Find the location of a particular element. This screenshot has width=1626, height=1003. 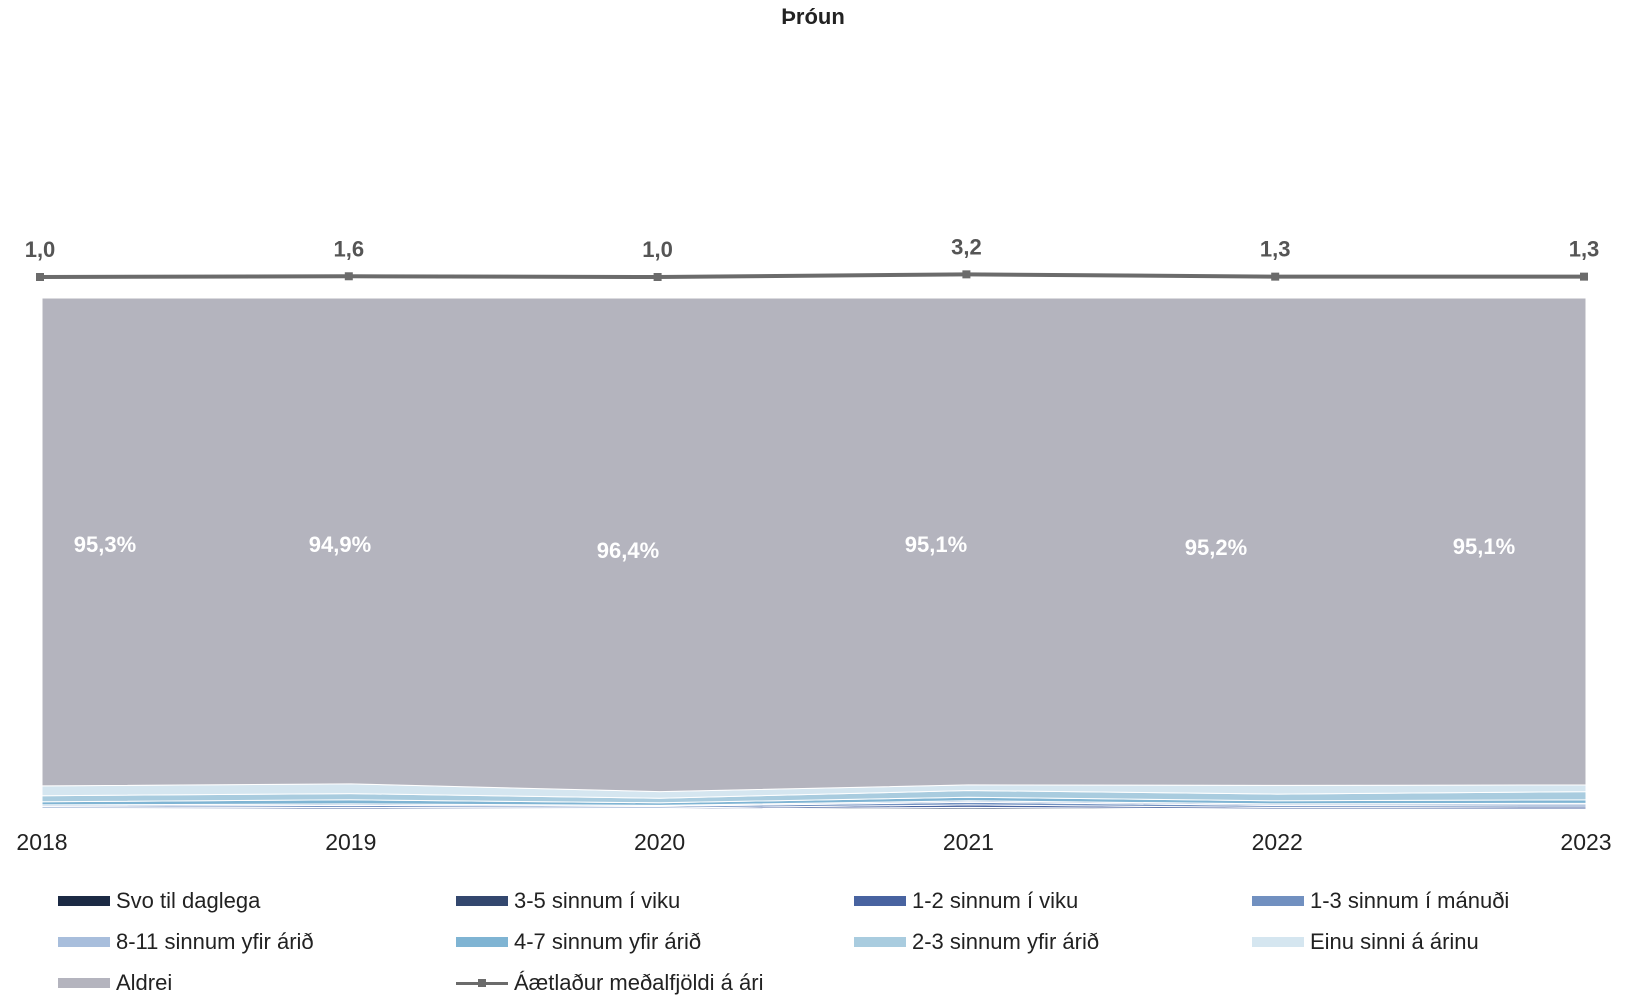

x-tick-label: 2021 is located at coordinates (968, 842).